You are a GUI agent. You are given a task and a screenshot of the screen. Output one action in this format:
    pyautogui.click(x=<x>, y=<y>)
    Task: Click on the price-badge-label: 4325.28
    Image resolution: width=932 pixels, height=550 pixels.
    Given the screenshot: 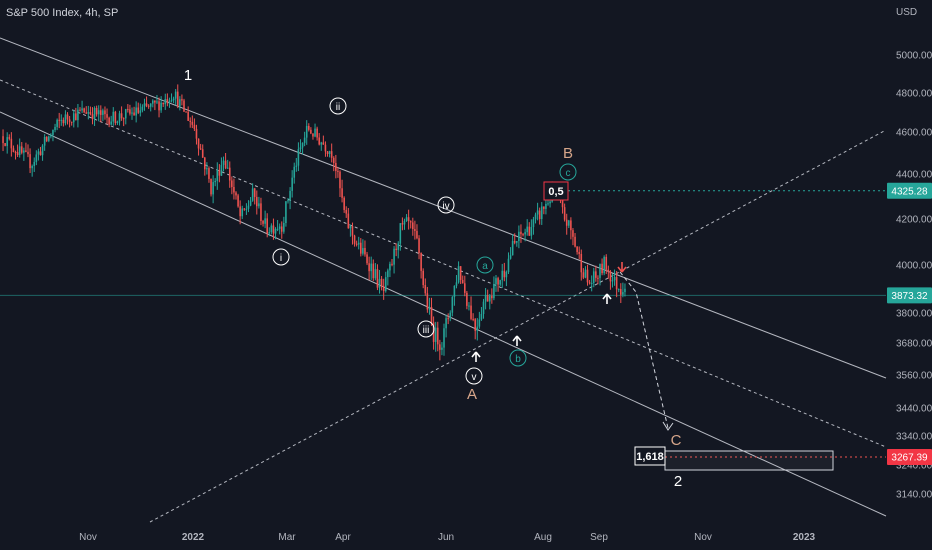 What is the action you would take?
    pyautogui.click(x=909, y=191)
    